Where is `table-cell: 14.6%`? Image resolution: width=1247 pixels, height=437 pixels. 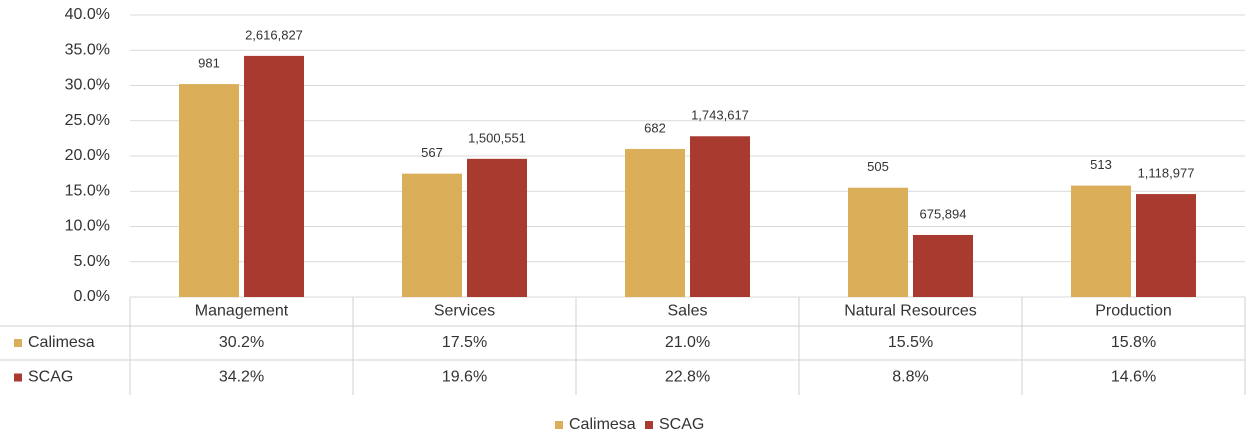 table-cell: 14.6% is located at coordinates (1133, 377).